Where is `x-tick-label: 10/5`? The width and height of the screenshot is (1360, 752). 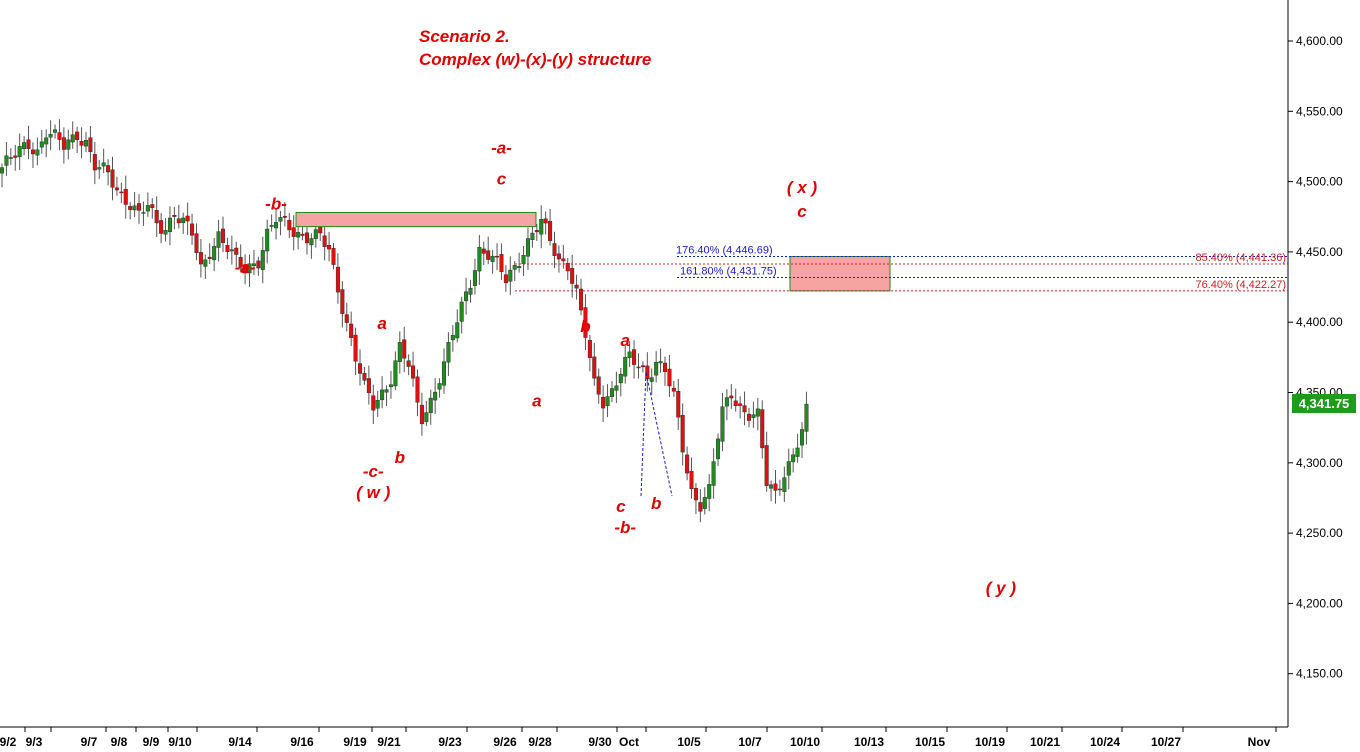
x-tick-label: 10/5 is located at coordinates (689, 742).